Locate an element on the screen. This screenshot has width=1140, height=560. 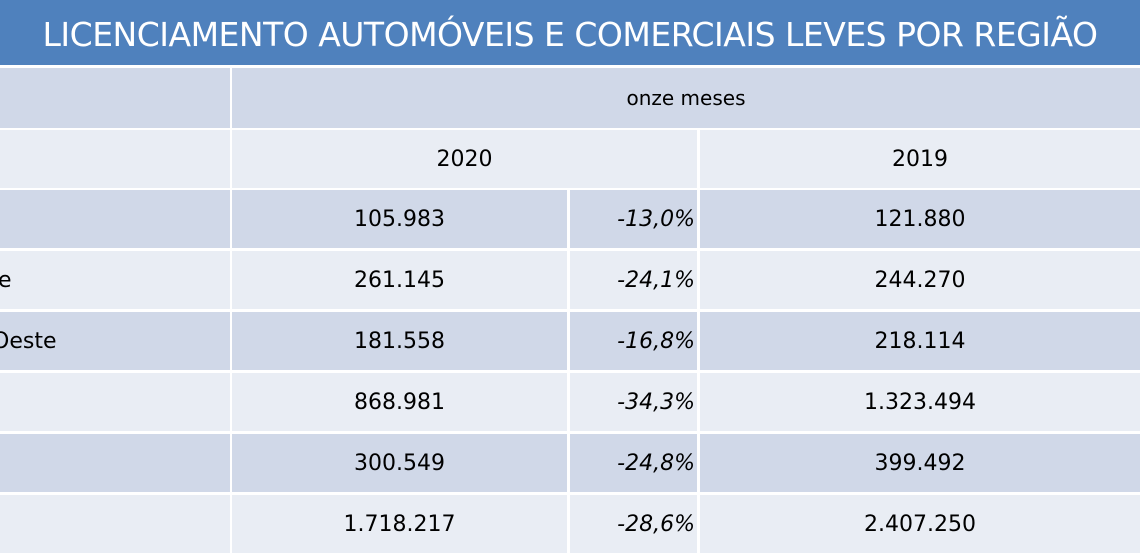
value-cell: 1.718.217 is located at coordinates (399, 524).